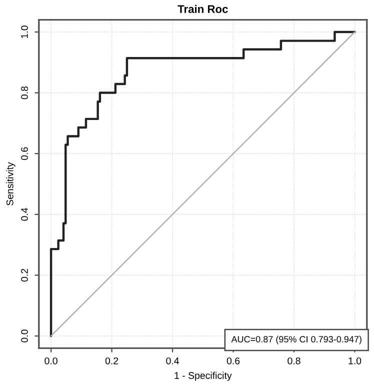  I want to click on x-tick-label: 0.0, so click(51, 360).